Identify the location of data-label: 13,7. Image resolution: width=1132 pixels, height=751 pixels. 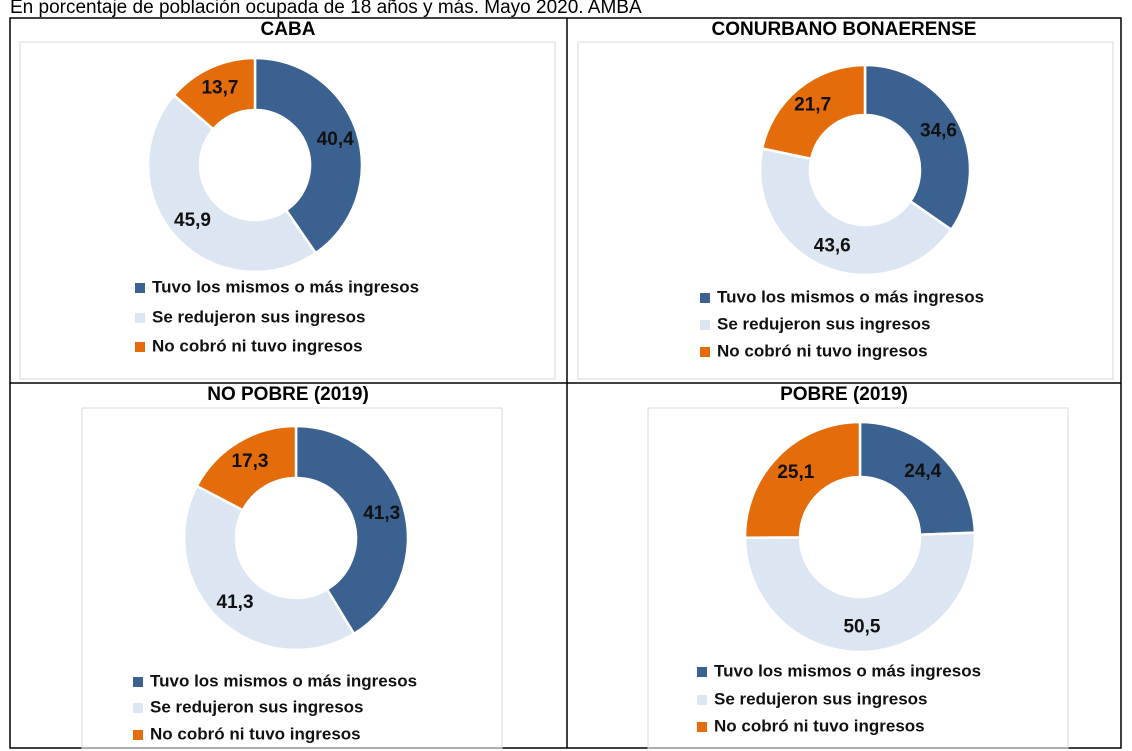
(219, 88).